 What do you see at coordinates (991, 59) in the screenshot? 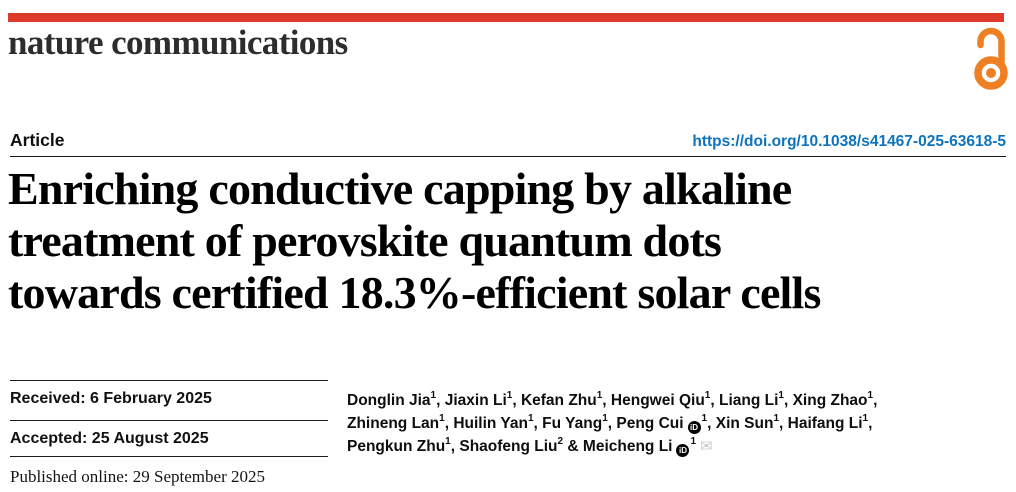
I see `open-access-icon` at bounding box center [991, 59].